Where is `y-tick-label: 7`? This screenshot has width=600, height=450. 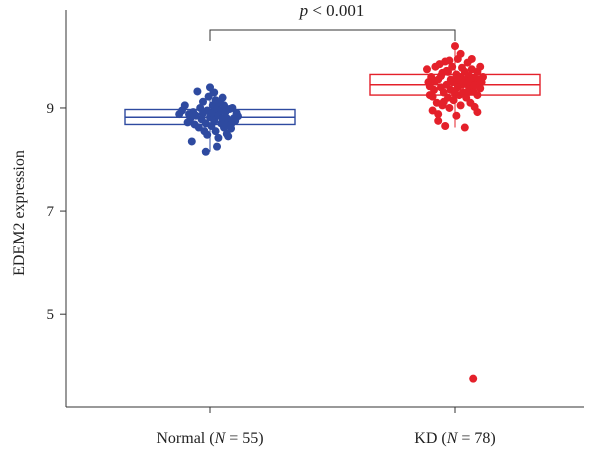 y-tick-label: 7 is located at coordinates (51, 212).